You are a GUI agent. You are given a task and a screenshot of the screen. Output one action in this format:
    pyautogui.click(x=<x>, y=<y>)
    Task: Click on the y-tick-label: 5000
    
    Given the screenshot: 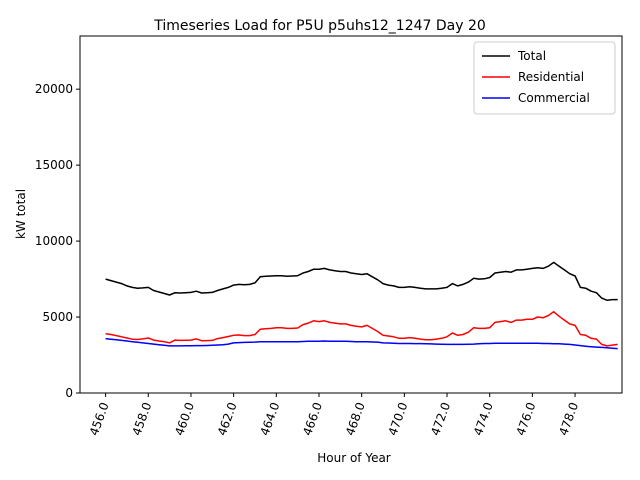 What is the action you would take?
    pyautogui.click(x=57, y=317)
    